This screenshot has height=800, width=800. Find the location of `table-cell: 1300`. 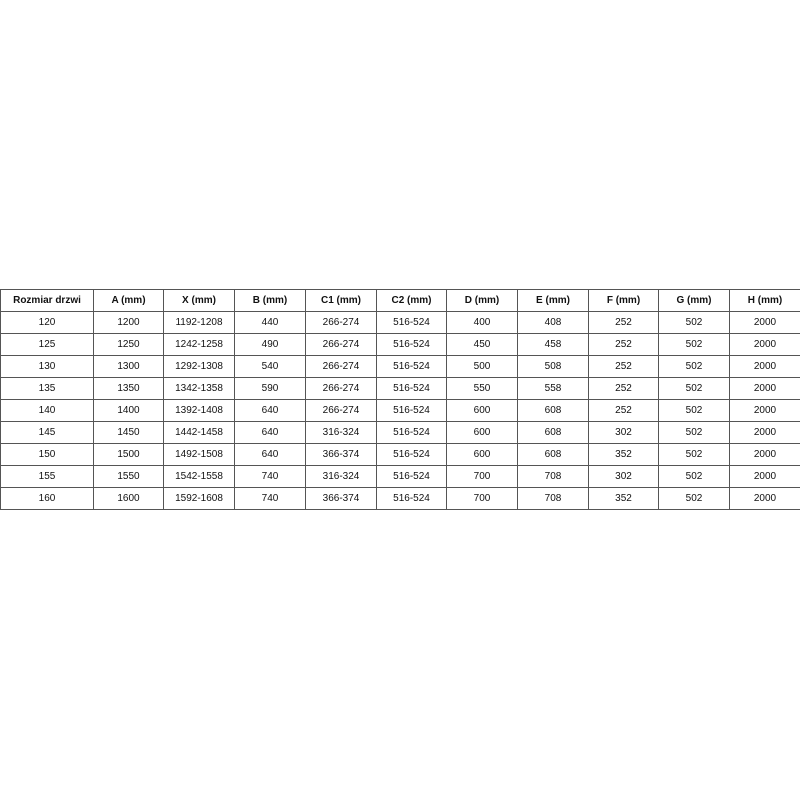

table-cell: 1300 is located at coordinates (128, 366).